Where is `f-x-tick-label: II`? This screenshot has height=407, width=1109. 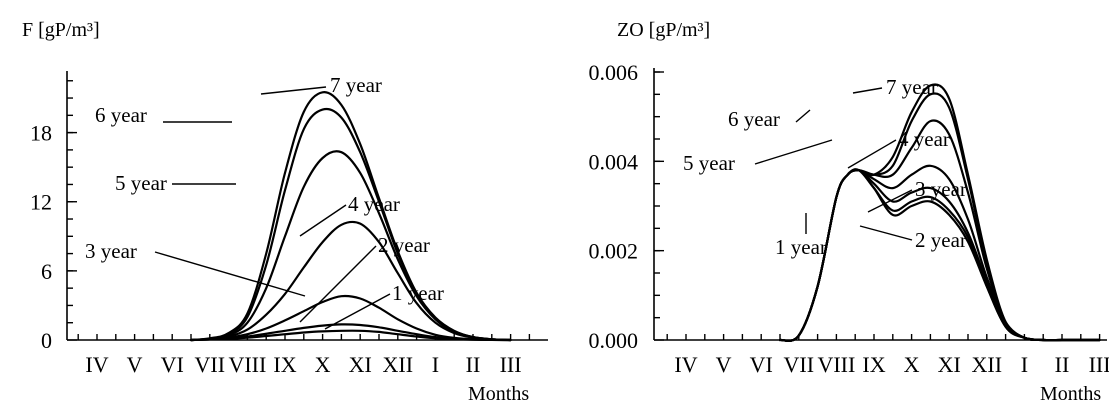 f-x-tick-label: II is located at coordinates (473, 364).